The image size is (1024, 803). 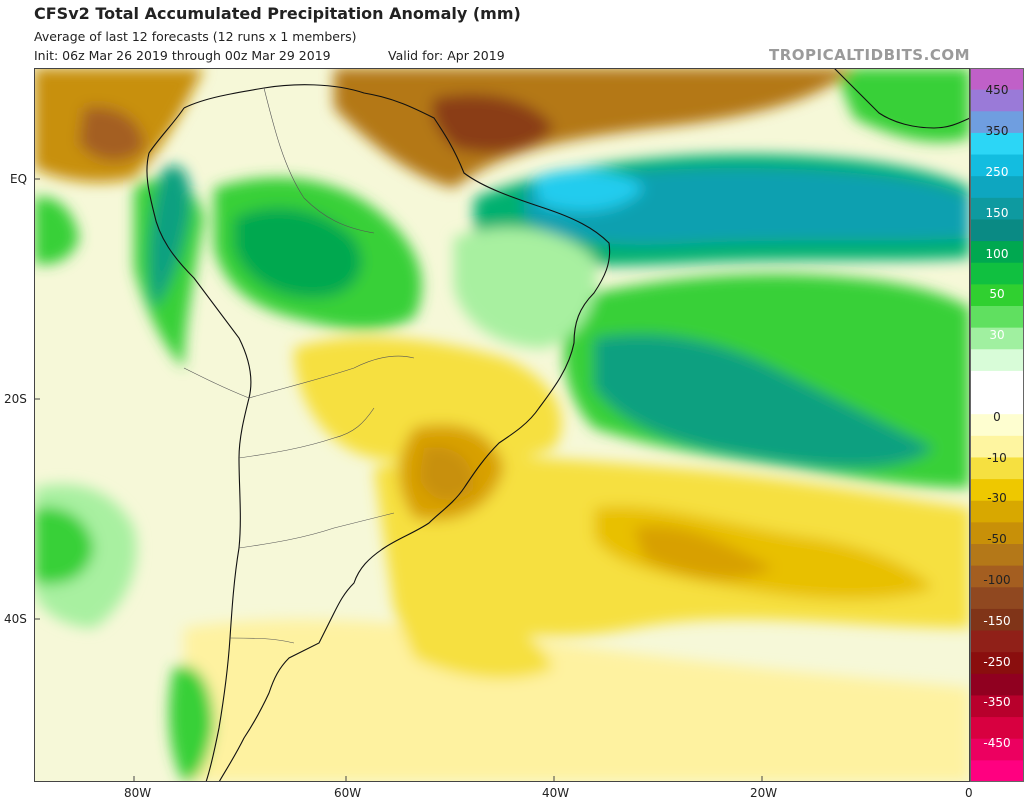 I want to click on colorbar-label: 100, so click(x=997, y=253).